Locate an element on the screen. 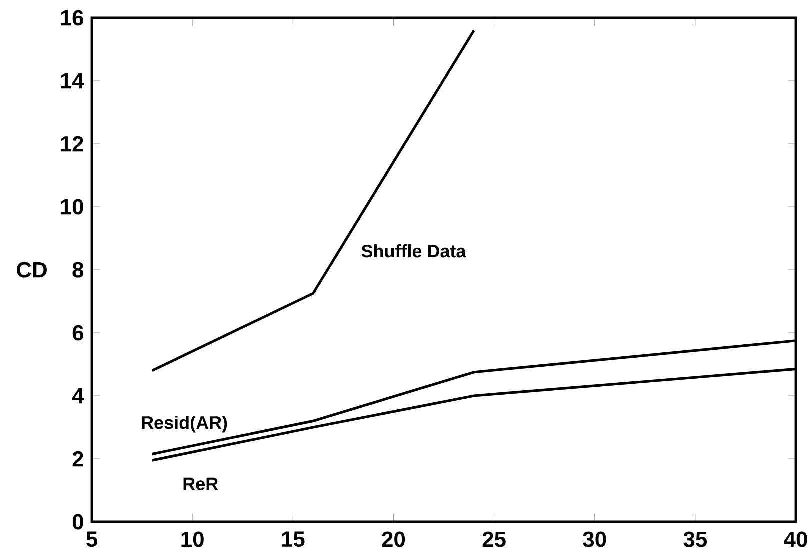 The height and width of the screenshot is (554, 812). x-tick-label: 5 is located at coordinates (92, 540).